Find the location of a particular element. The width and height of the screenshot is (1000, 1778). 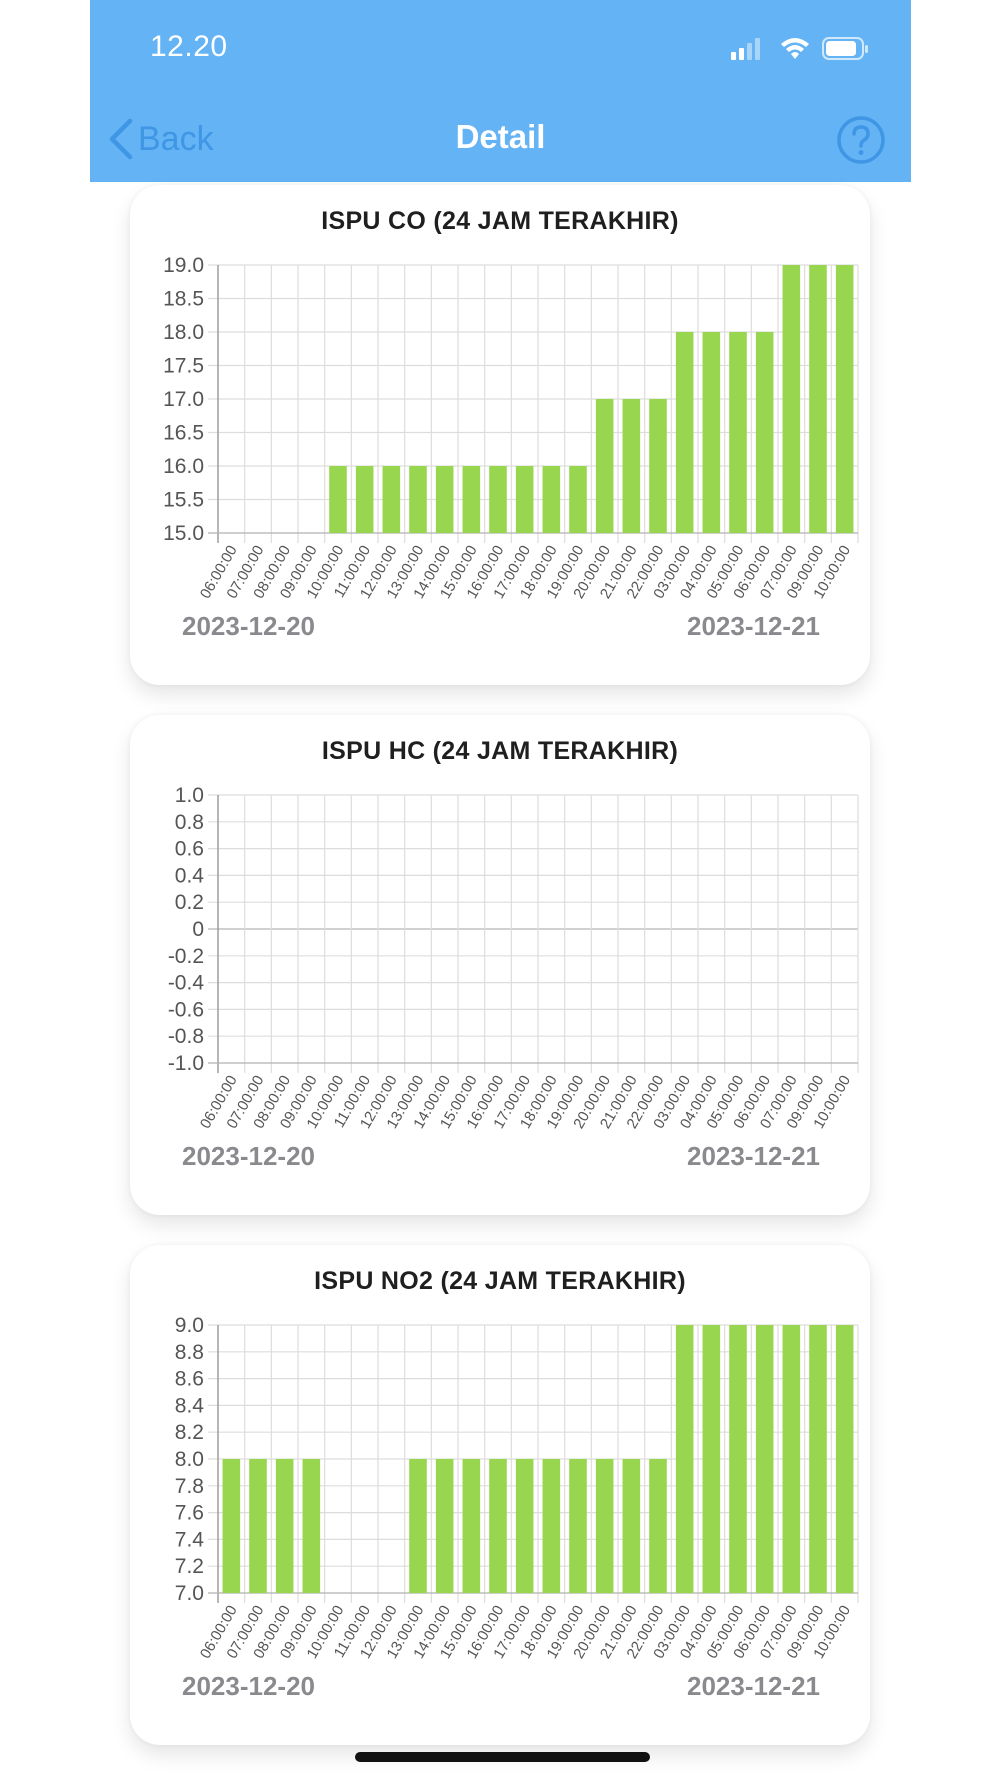

y-tick-label: 0.4 is located at coordinates (190, 875).